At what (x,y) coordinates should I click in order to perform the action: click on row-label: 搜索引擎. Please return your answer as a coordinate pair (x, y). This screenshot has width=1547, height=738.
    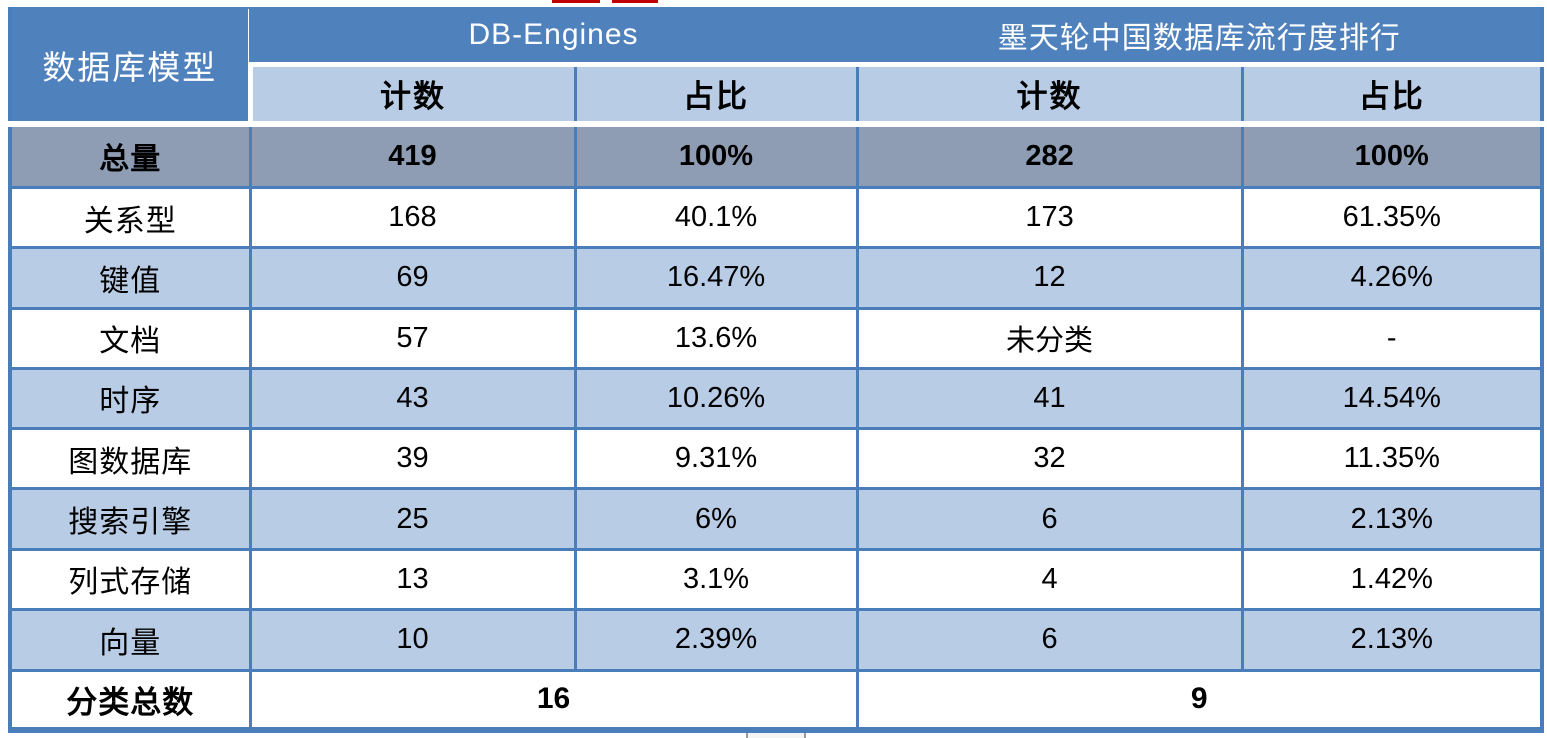
    Looking at the image, I should click on (130, 519).